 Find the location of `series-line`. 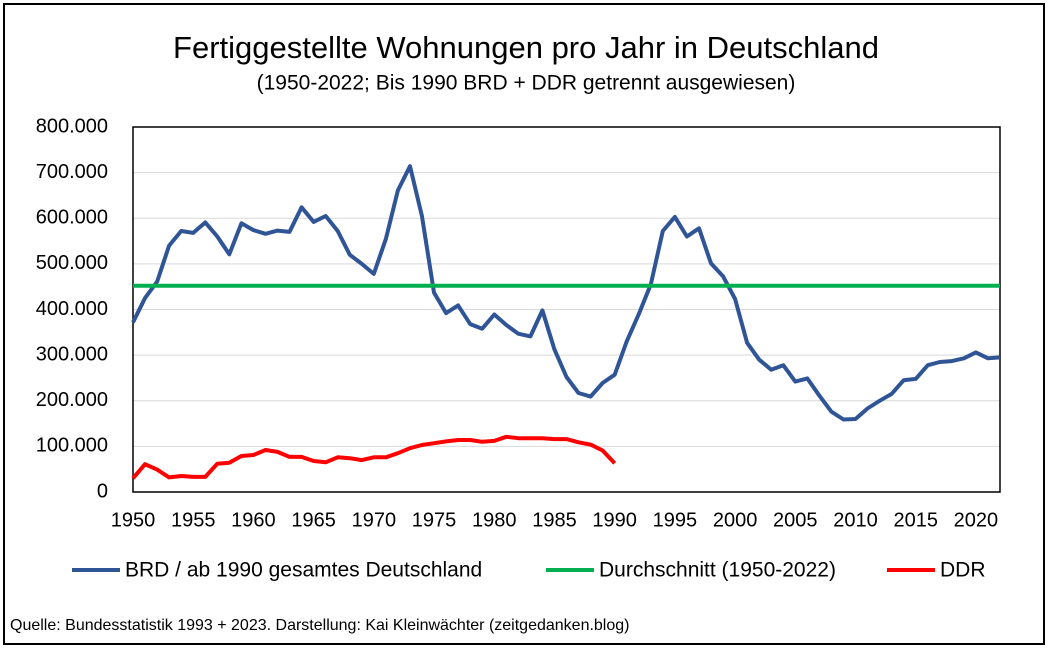

series-line is located at coordinates (374, 457).